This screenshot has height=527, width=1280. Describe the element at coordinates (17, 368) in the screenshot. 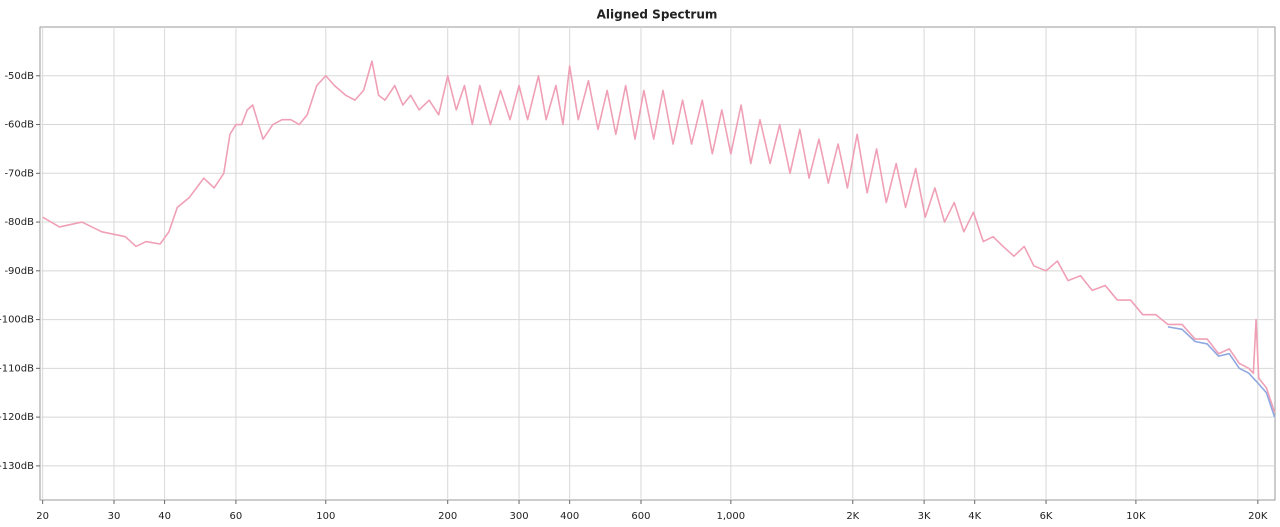

I see `y-tick-label: -110dB` at that location.